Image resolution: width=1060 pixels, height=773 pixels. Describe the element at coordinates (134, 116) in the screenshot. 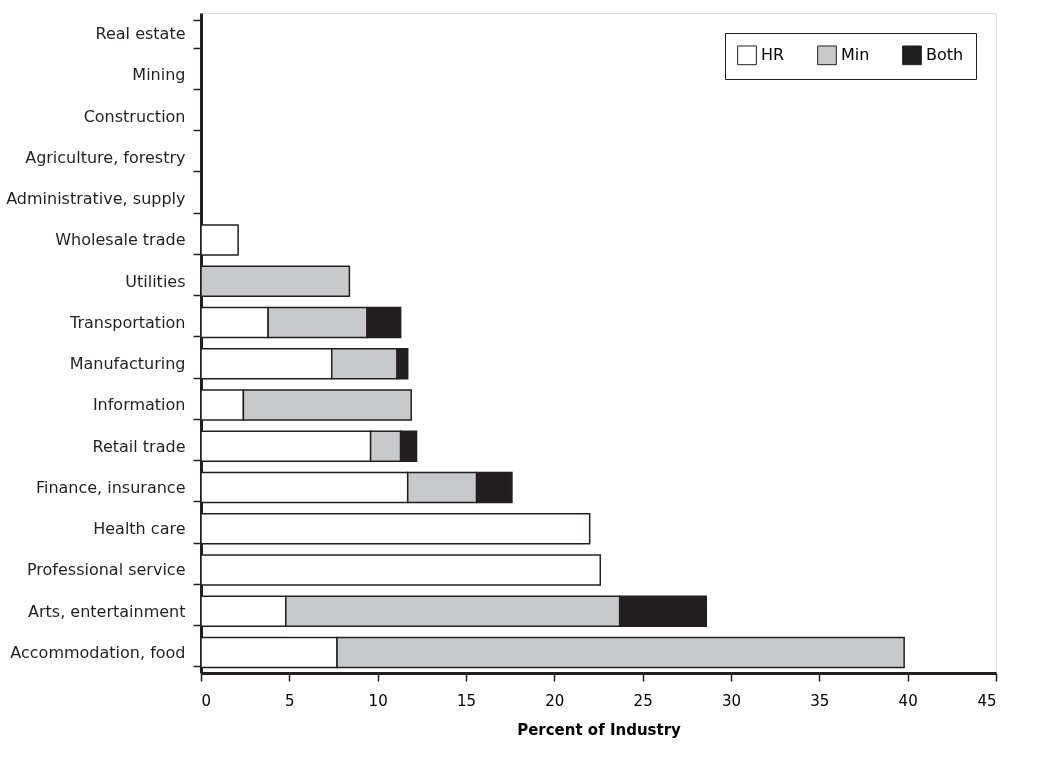

I see `y-tick-label: Construction` at that location.